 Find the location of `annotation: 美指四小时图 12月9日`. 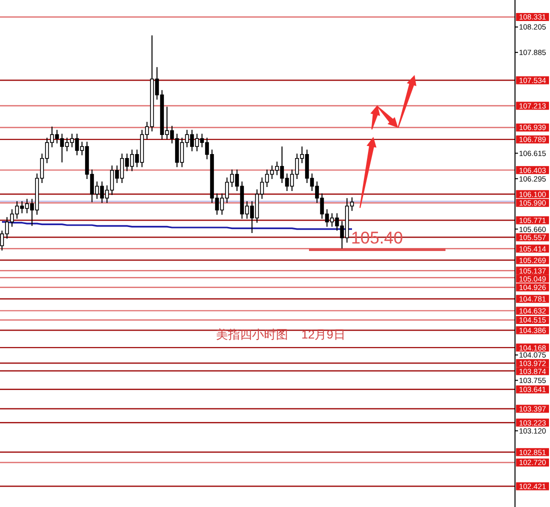

annotation: 美指四小时图 12月9日 is located at coordinates (281, 335).